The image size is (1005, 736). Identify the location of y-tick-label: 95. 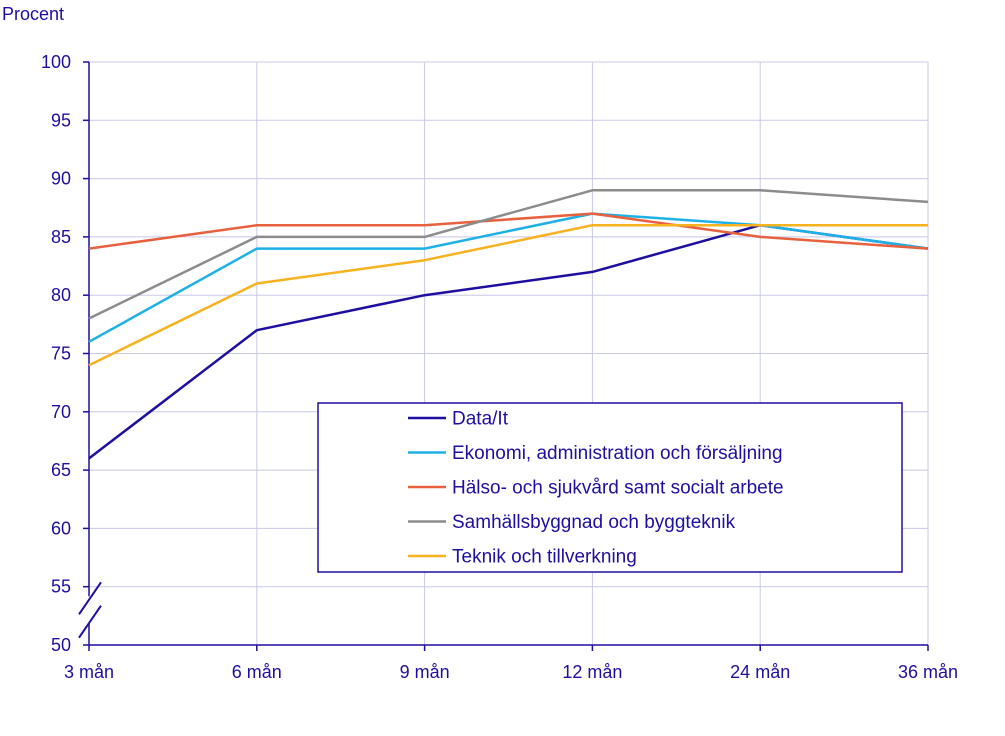
(61, 120).